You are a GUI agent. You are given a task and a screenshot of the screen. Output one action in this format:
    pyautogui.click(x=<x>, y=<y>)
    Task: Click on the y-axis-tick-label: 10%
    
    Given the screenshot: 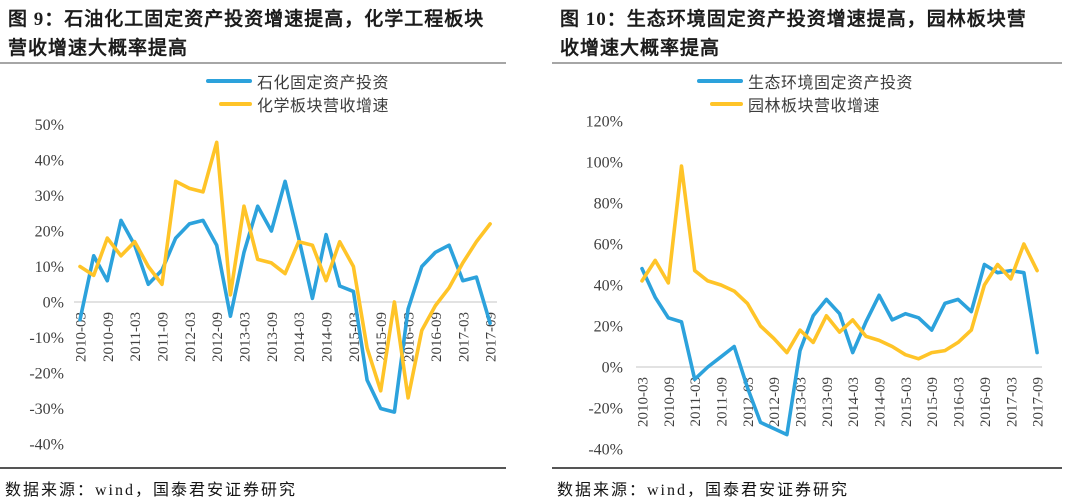 What is the action you would take?
    pyautogui.click(x=49, y=267)
    